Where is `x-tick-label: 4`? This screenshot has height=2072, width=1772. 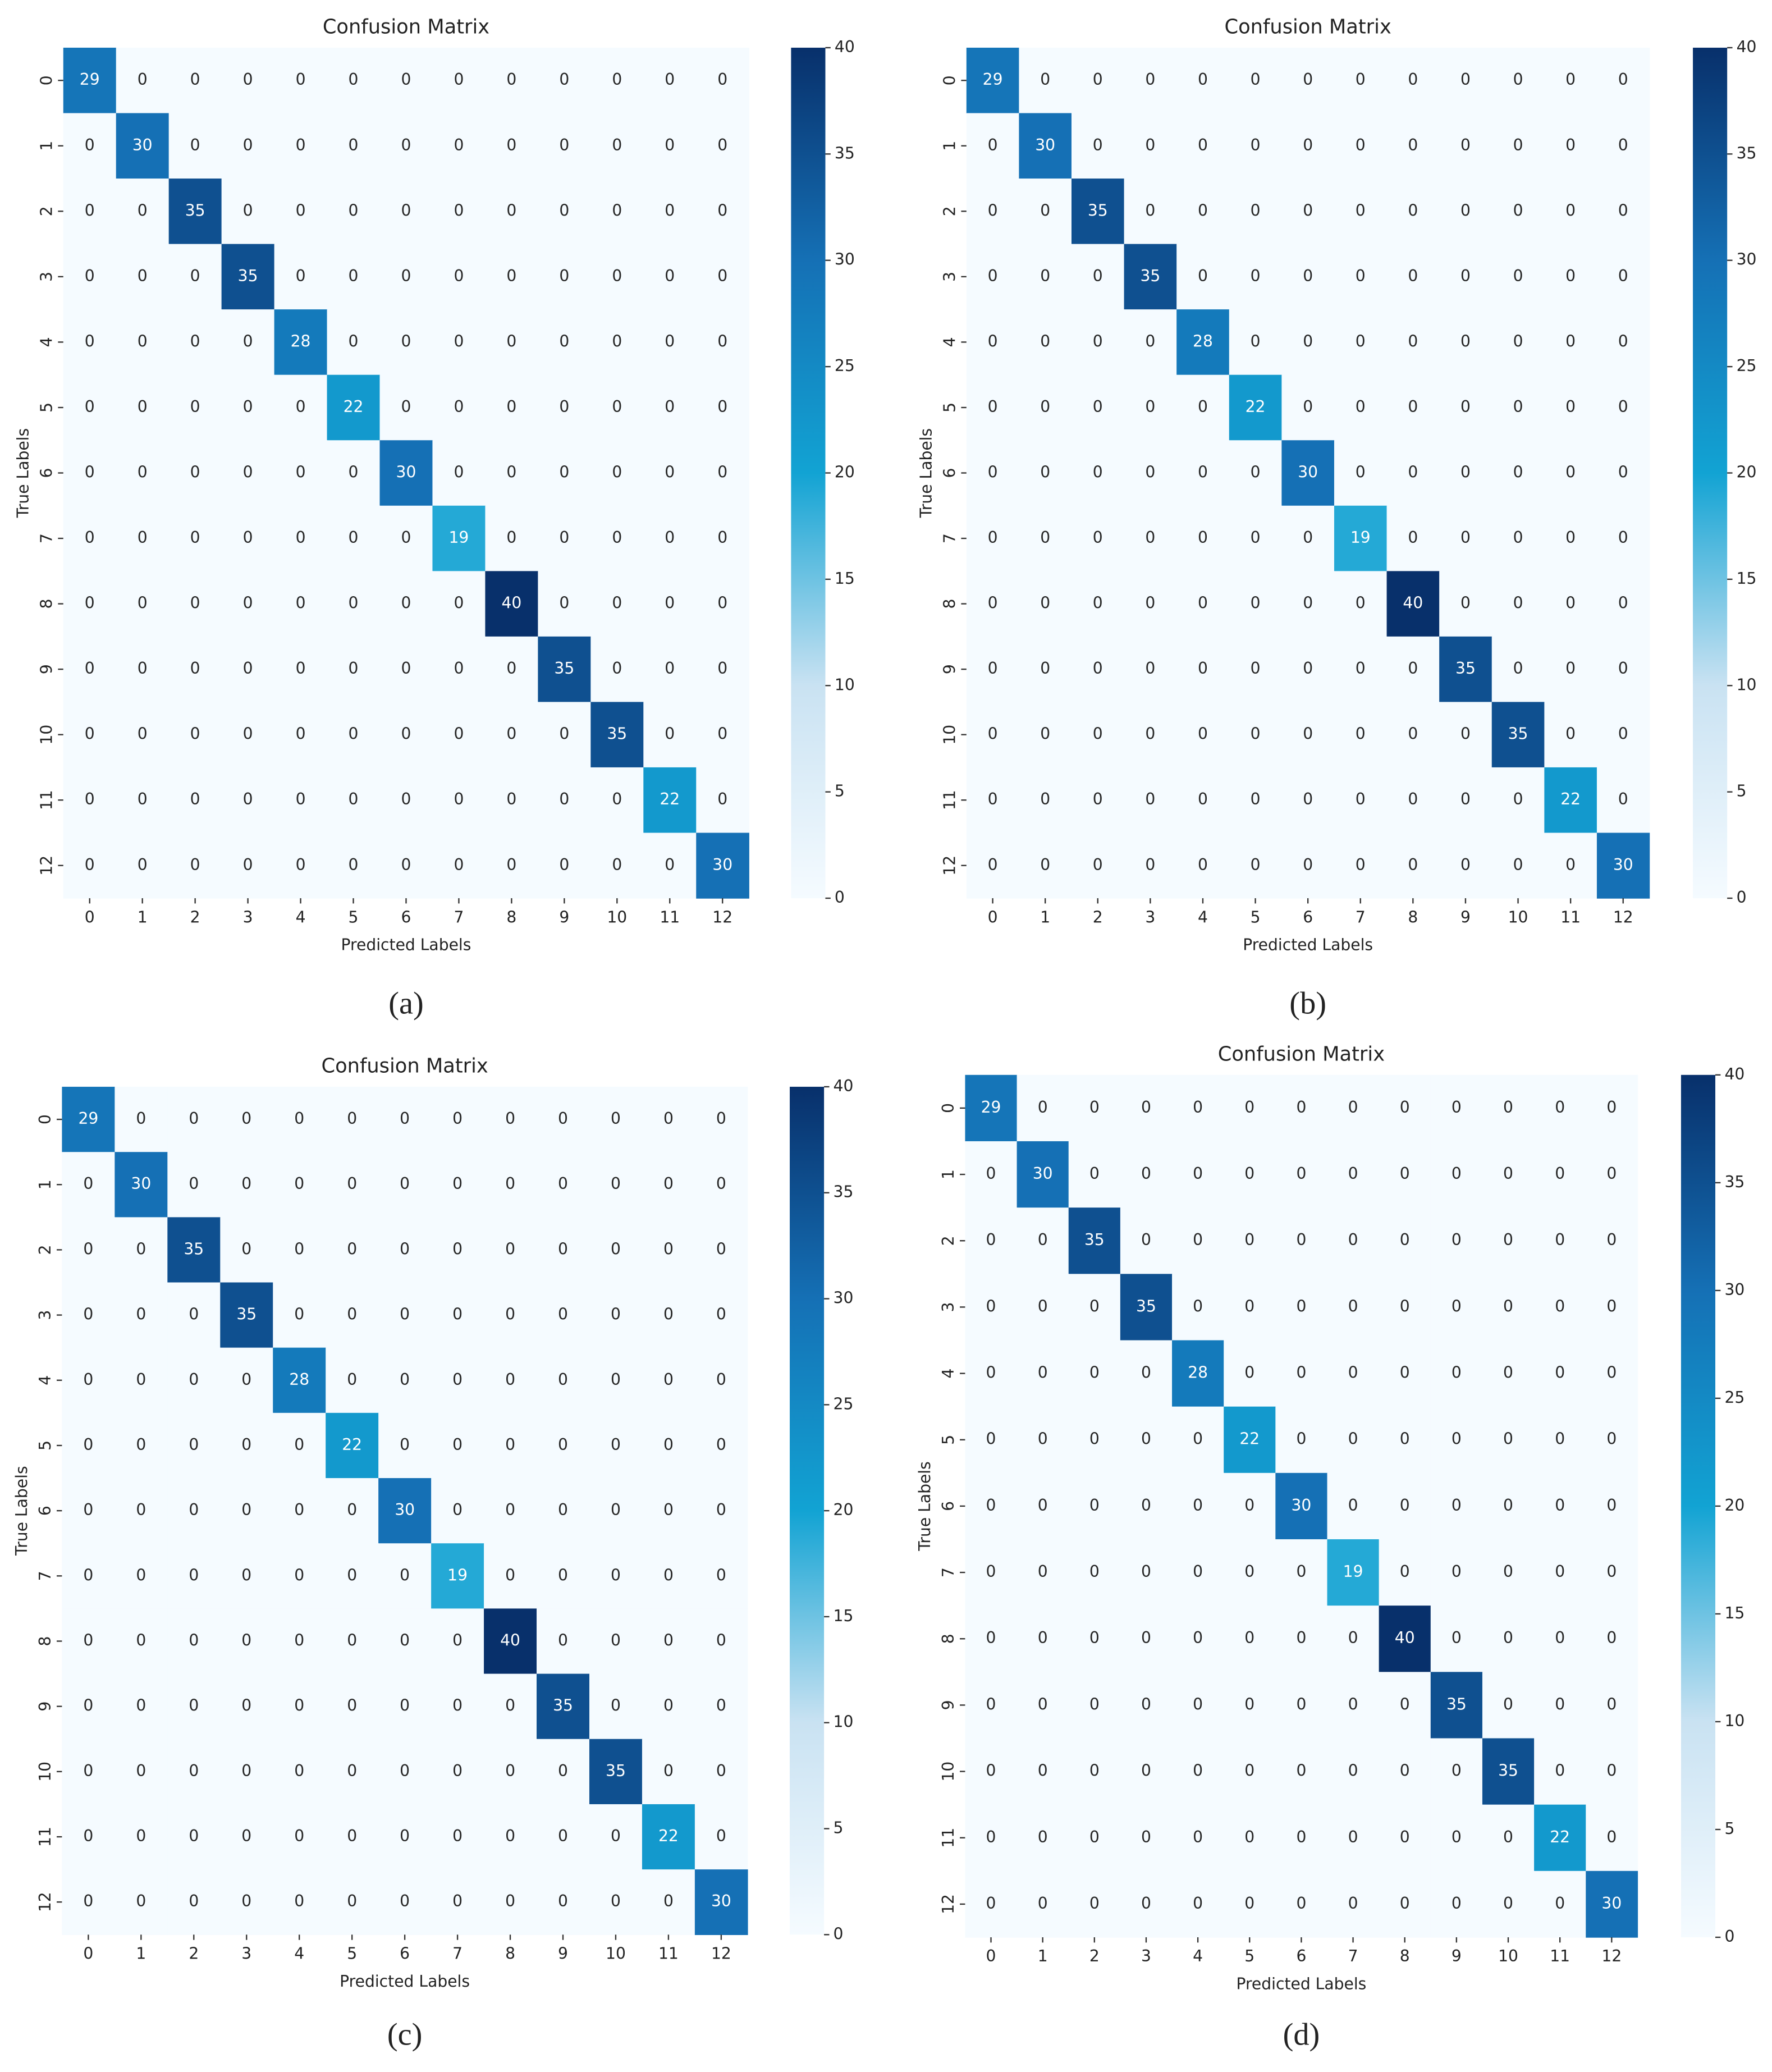 x-tick-label: 4 is located at coordinates (1198, 1956).